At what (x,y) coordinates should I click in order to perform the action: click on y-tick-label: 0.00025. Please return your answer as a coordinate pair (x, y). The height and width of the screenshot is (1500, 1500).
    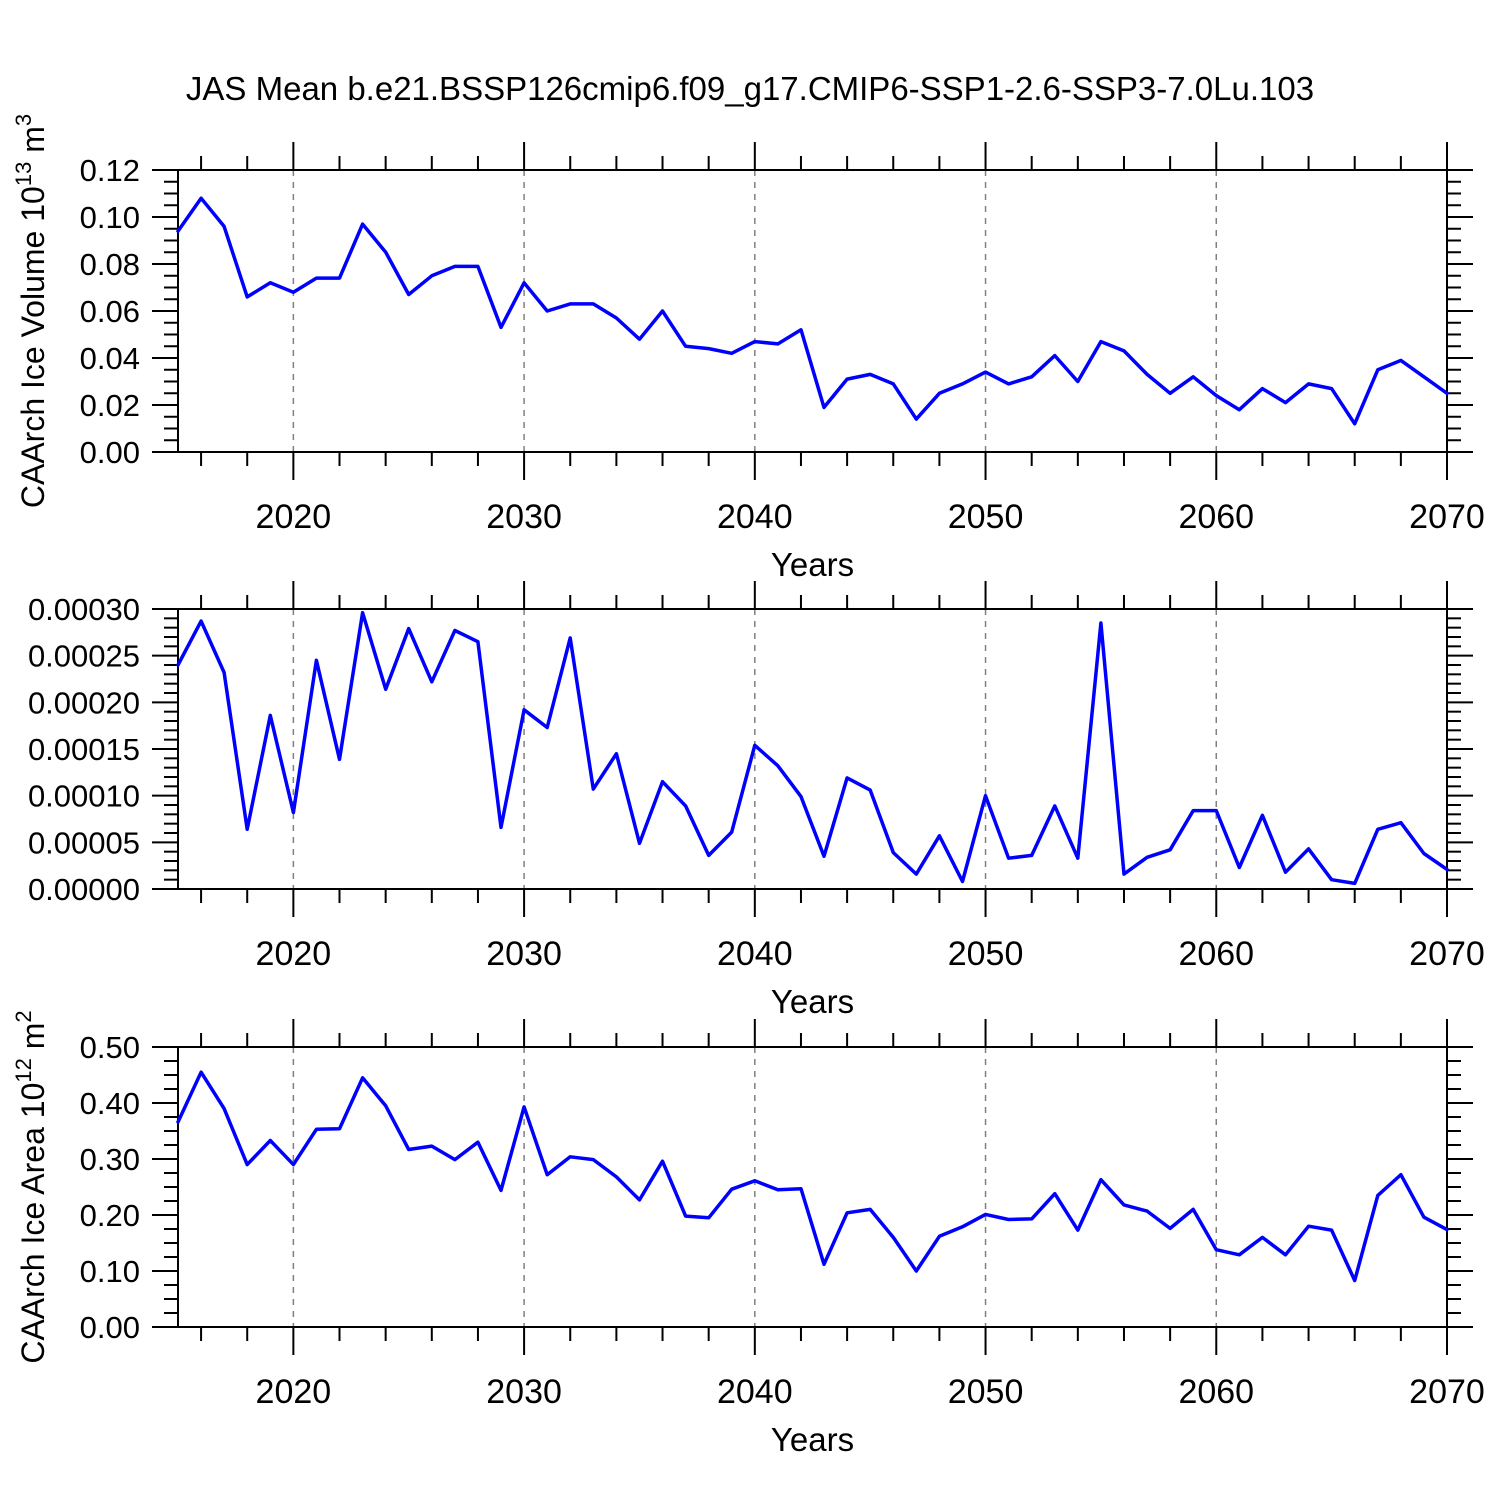
    Looking at the image, I should click on (84, 656).